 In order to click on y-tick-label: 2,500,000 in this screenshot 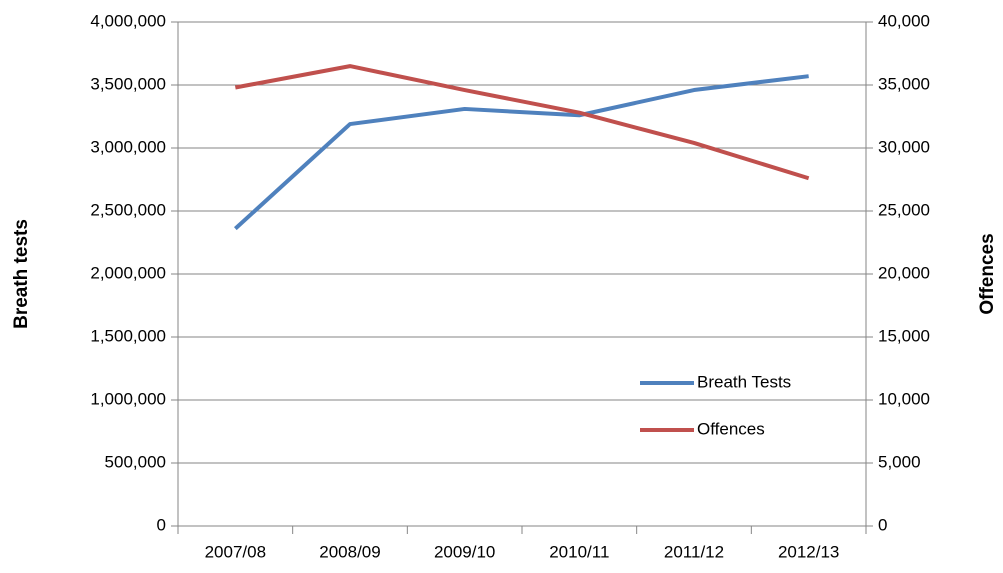, I will do `click(128, 209)`.